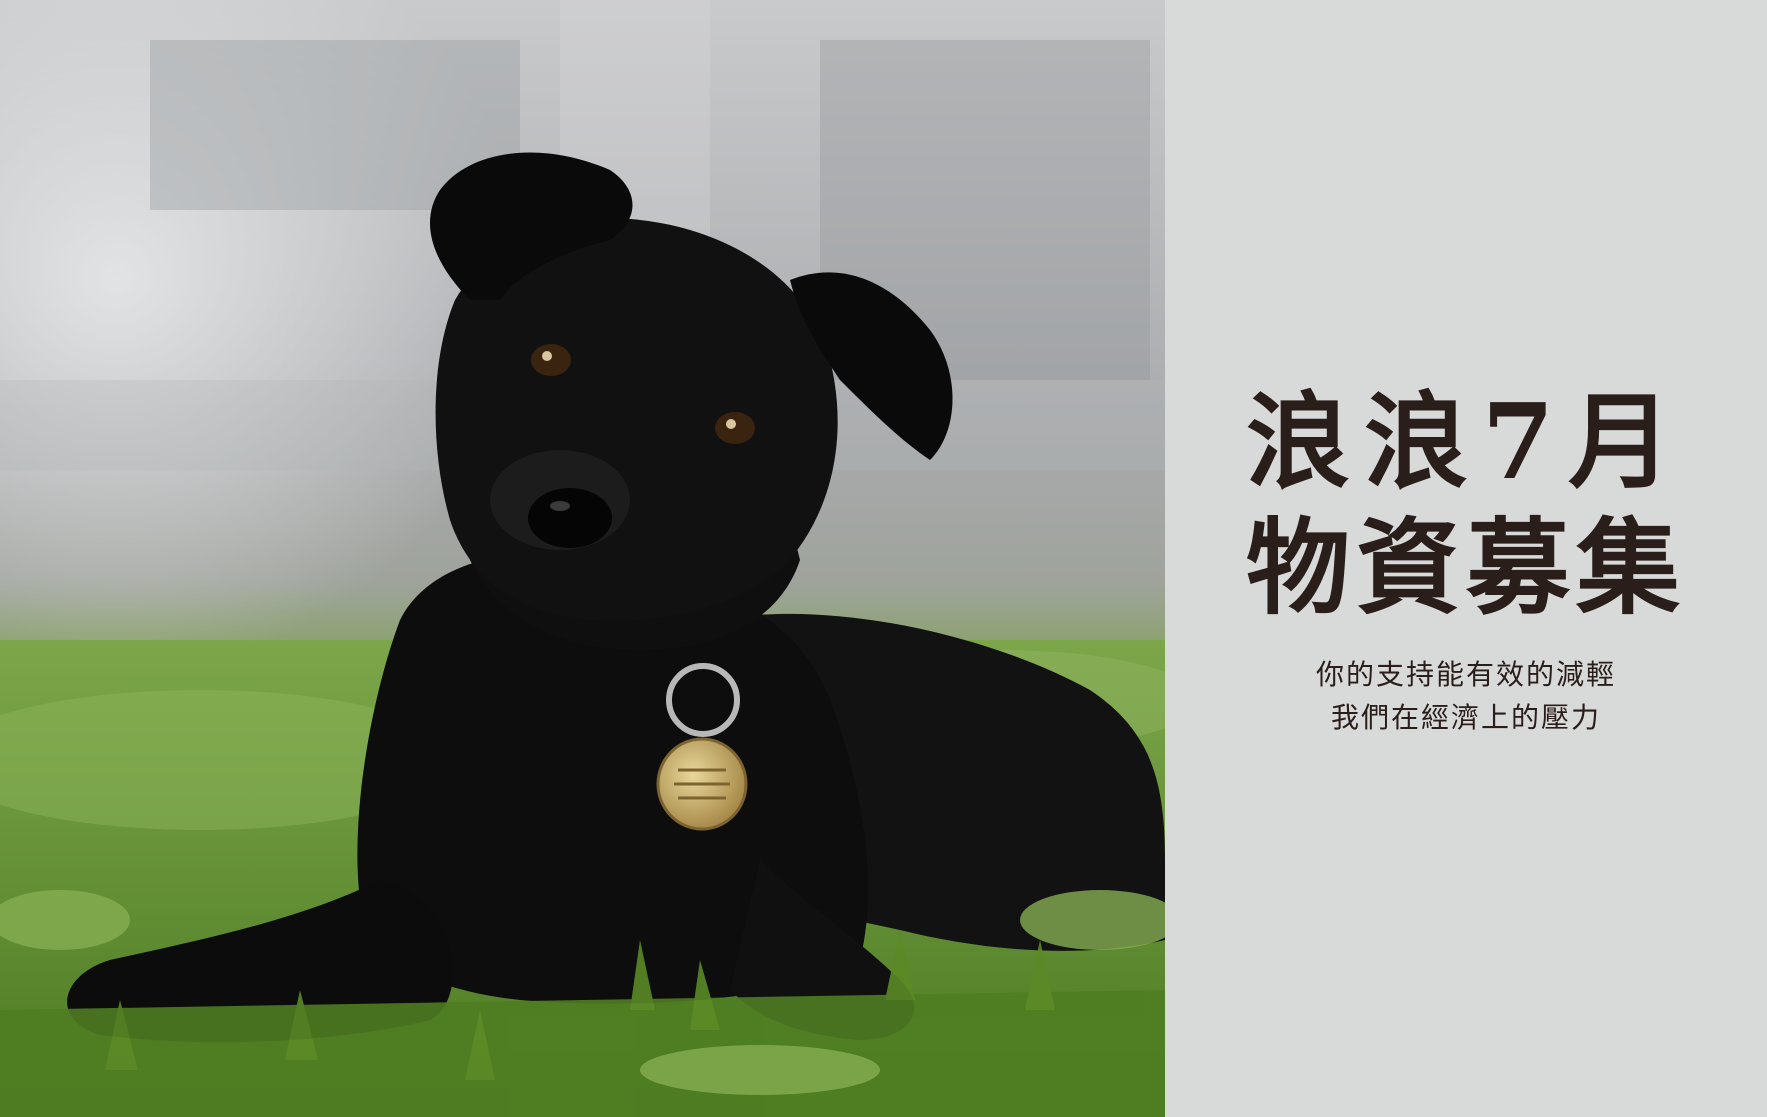  I want to click on subtitle-line-2: 我們在經濟上的壓力, so click(1465, 717).